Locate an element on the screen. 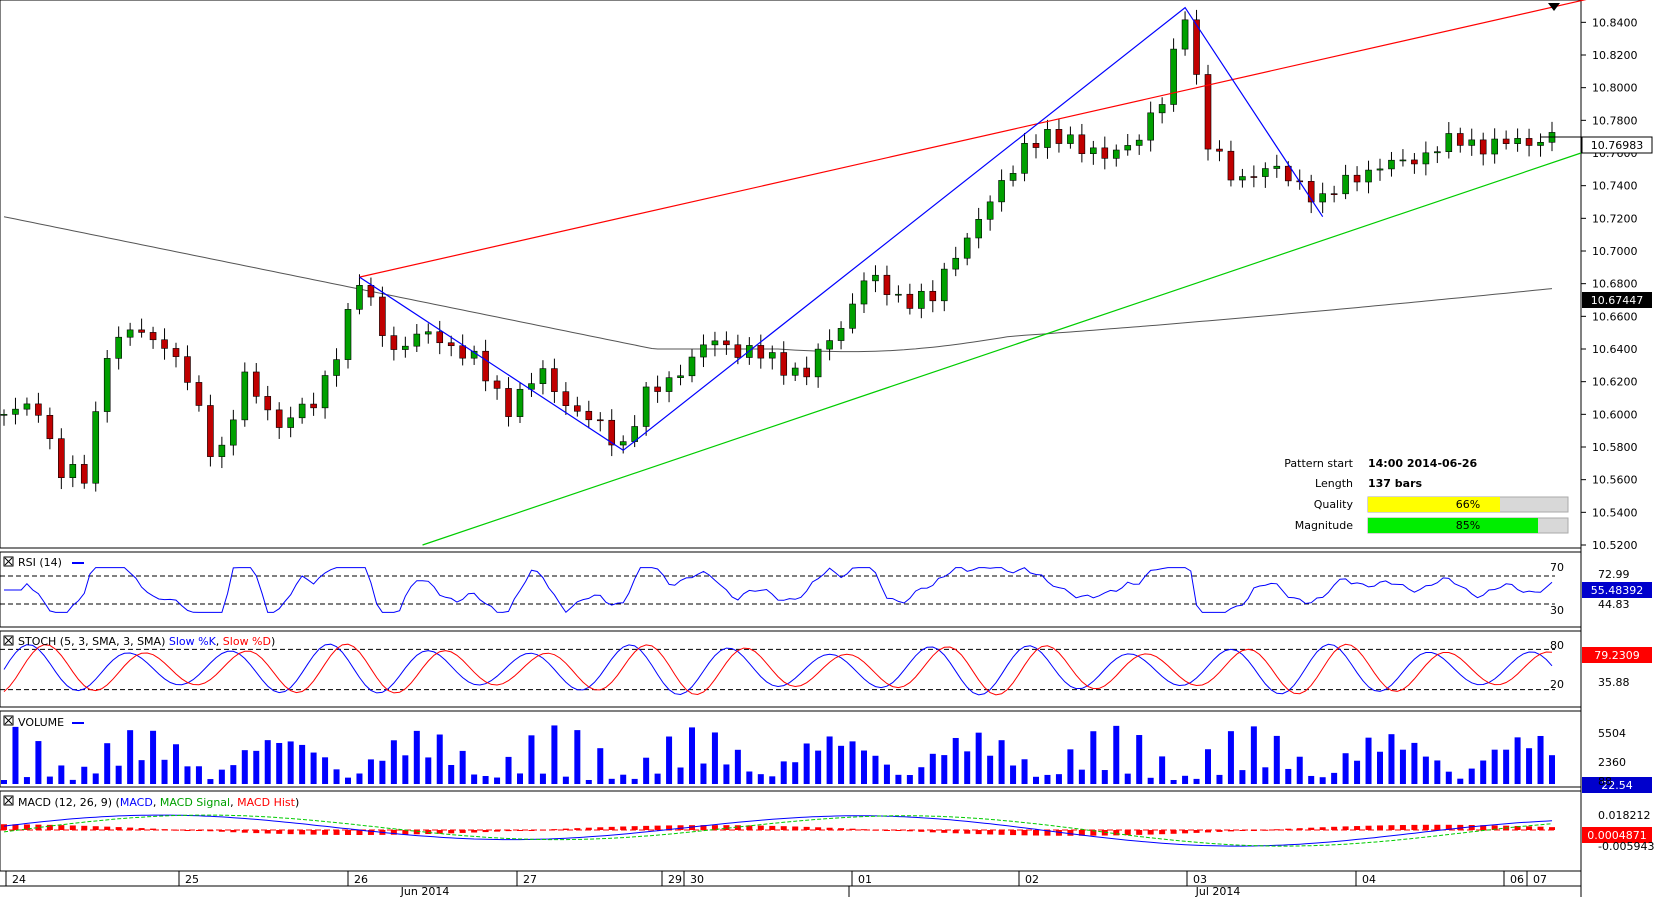 The width and height of the screenshot is (1655, 901). scroll-marker-icon is located at coordinates (1554, 7).